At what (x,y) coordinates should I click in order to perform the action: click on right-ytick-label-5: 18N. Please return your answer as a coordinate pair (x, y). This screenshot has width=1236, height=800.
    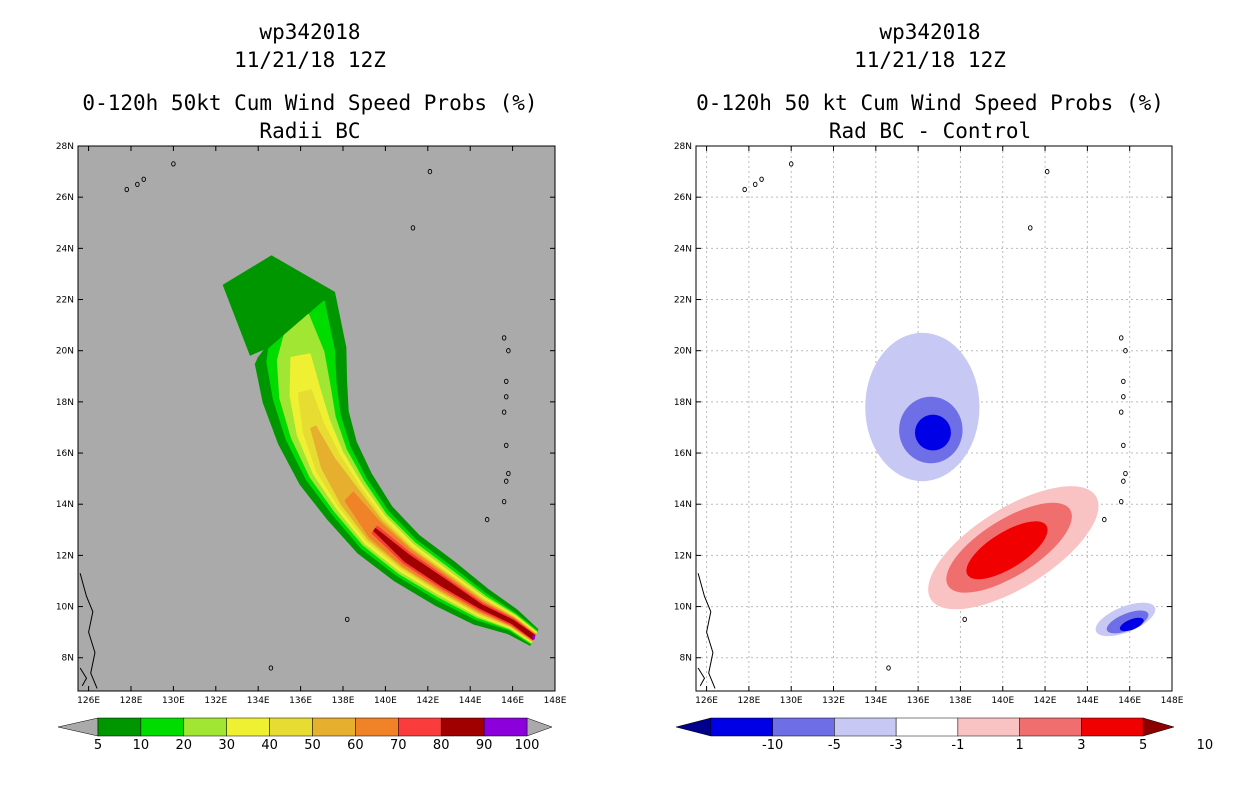
    Looking at the image, I should click on (683, 403).